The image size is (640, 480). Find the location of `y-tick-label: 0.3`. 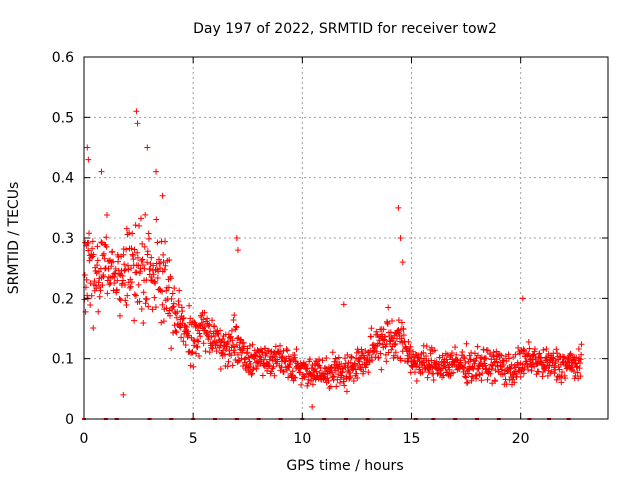

y-tick-label: 0.3 is located at coordinates (63, 239).